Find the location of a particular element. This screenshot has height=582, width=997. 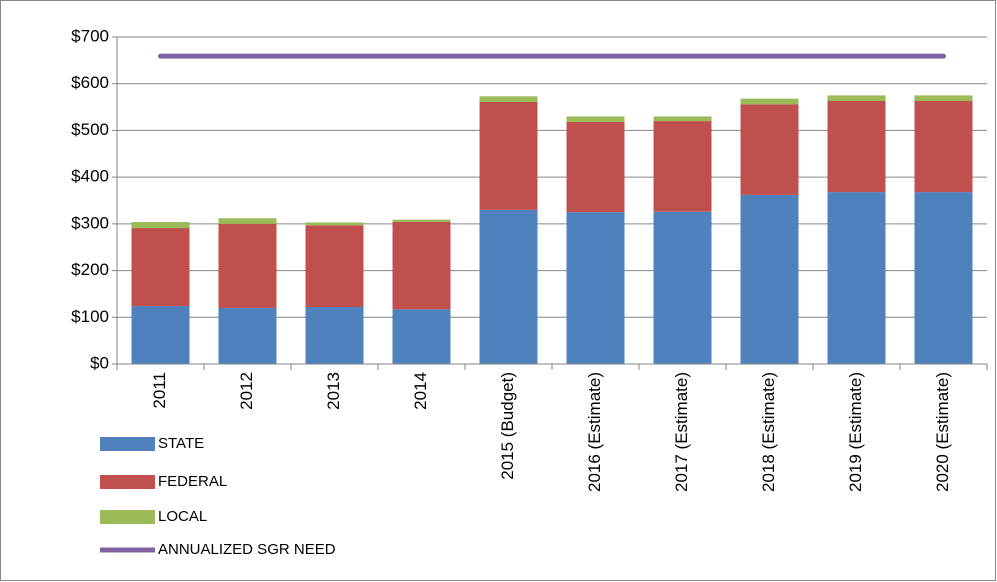

legend-label: ANNUALIZED SGR NEED is located at coordinates (247, 549).